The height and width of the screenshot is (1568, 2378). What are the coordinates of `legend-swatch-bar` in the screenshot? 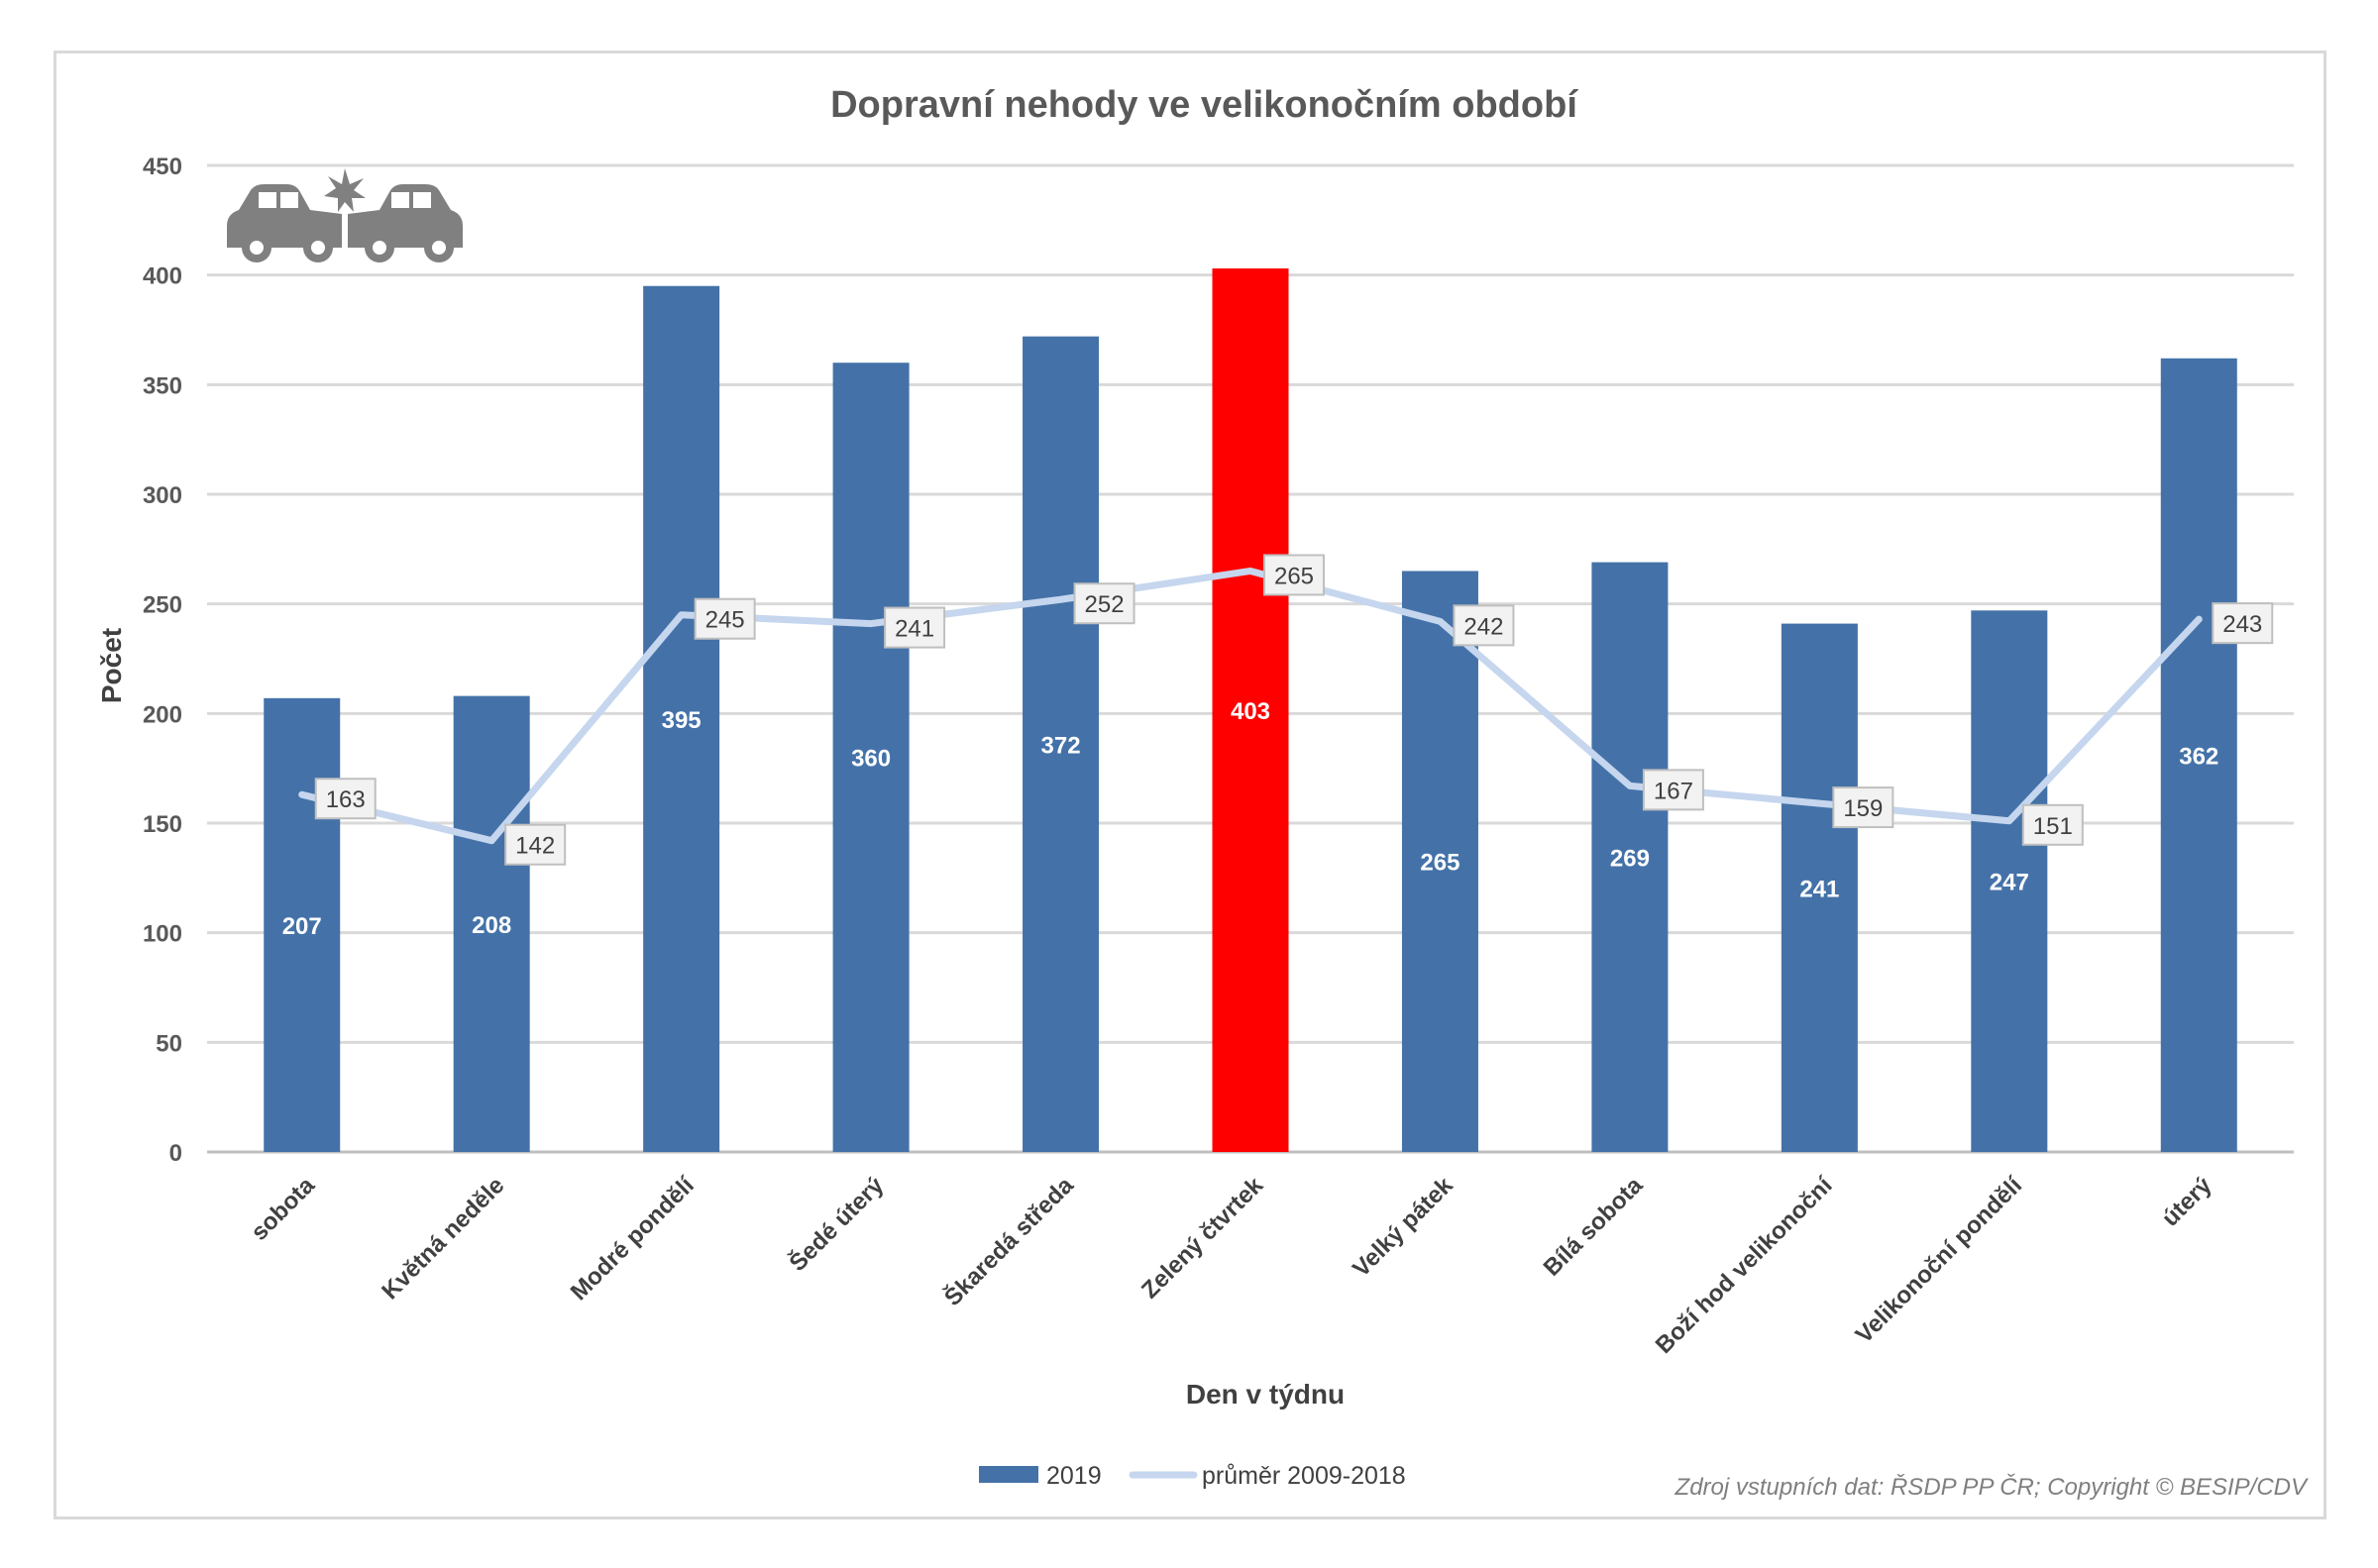 It's located at (1008, 1474).